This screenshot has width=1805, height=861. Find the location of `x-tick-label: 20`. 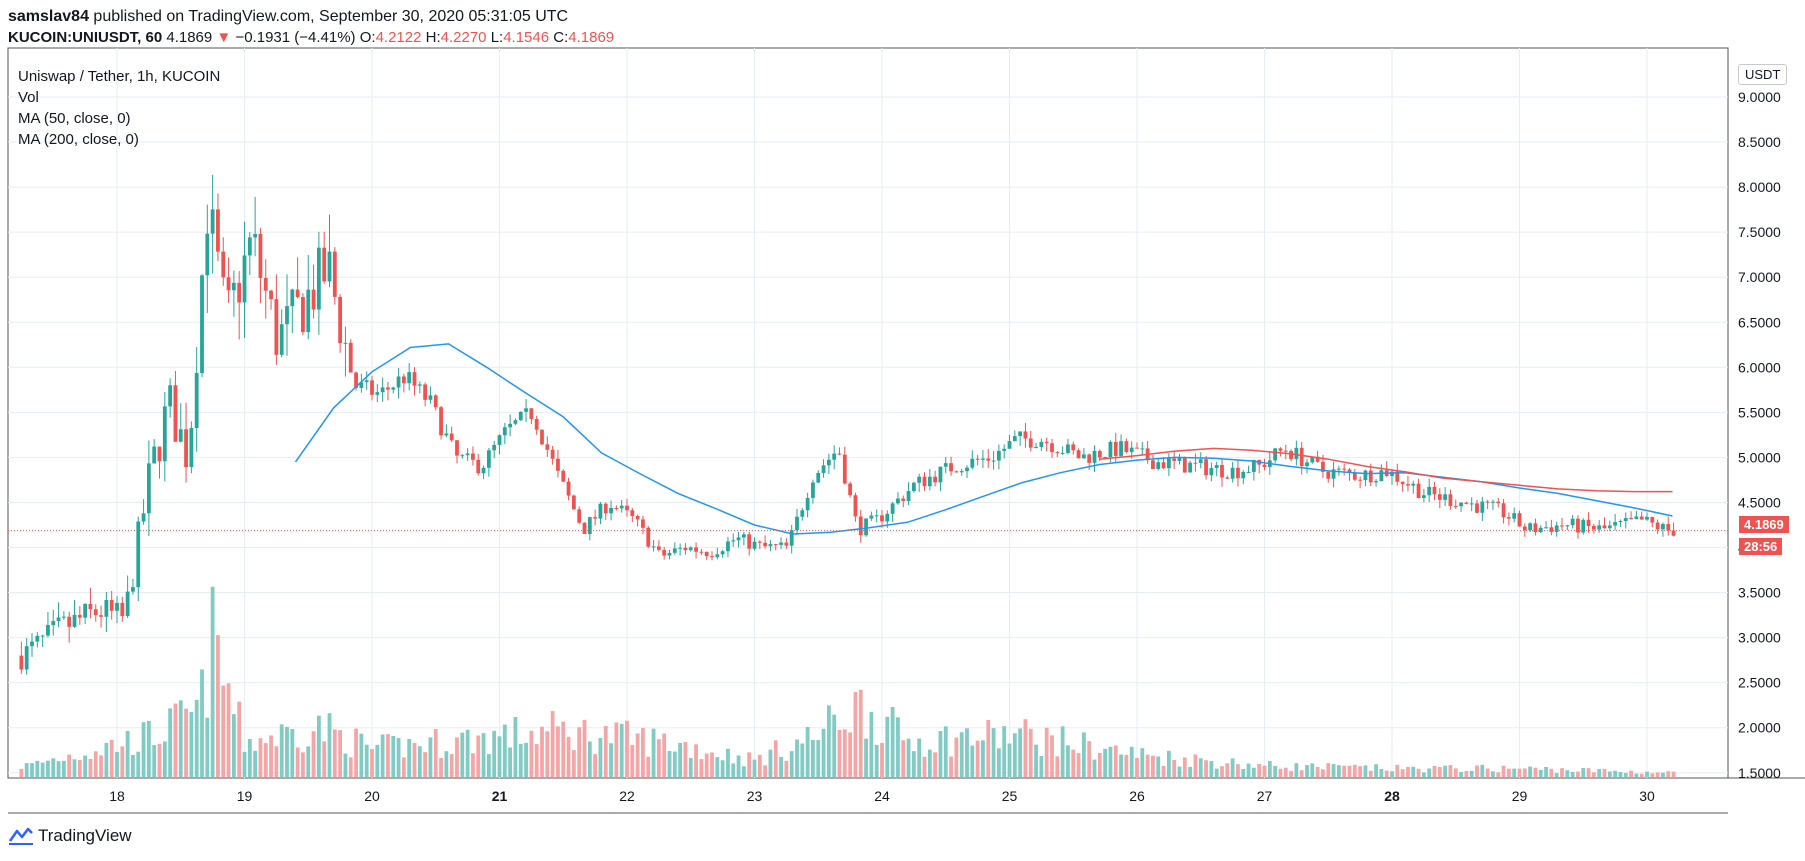

x-tick-label: 20 is located at coordinates (372, 796).